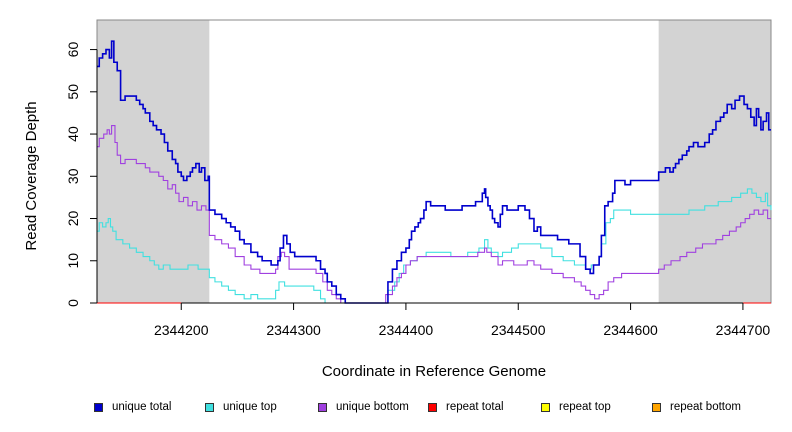 The image size is (792, 432). I want to click on legend-label: unique top, so click(250, 407).